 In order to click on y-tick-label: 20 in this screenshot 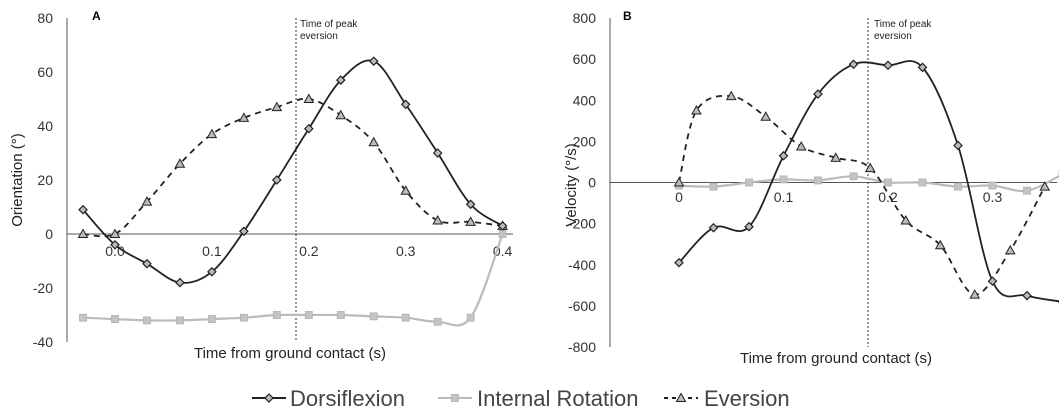, I will do `click(45, 180)`.